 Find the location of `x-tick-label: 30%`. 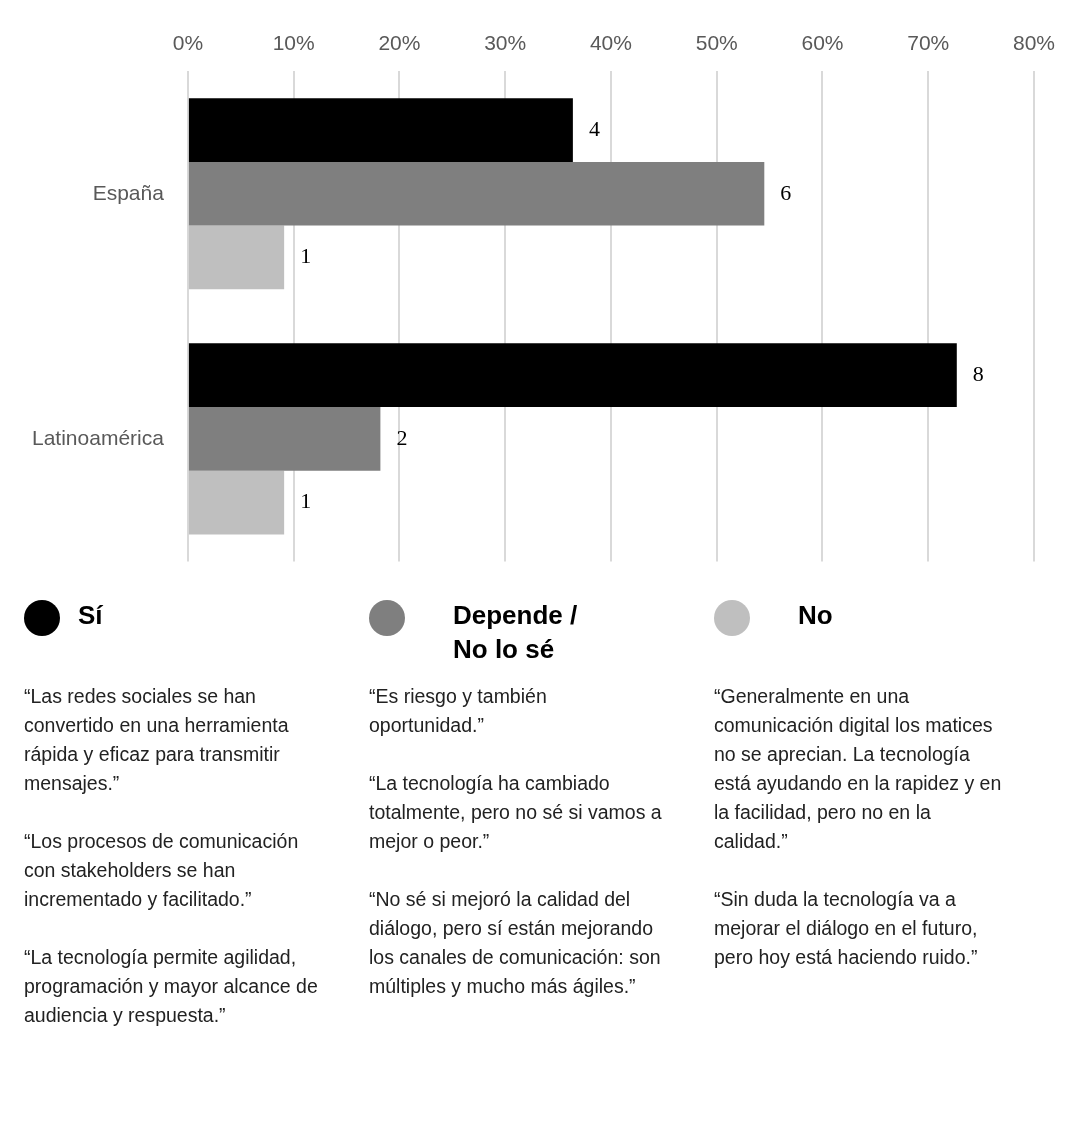

x-tick-label: 30% is located at coordinates (505, 43).